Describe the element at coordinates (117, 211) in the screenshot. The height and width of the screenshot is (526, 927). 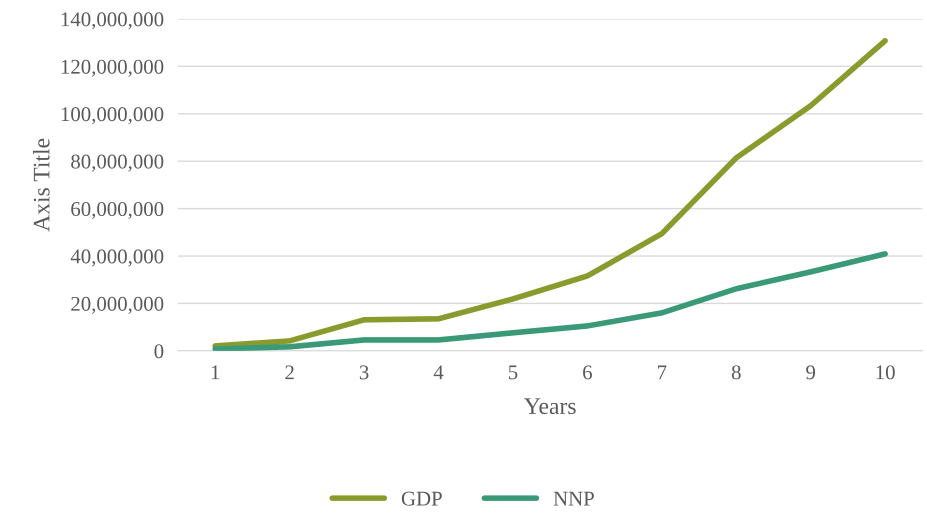
I see `y-tick-label: 60,000,000` at that location.